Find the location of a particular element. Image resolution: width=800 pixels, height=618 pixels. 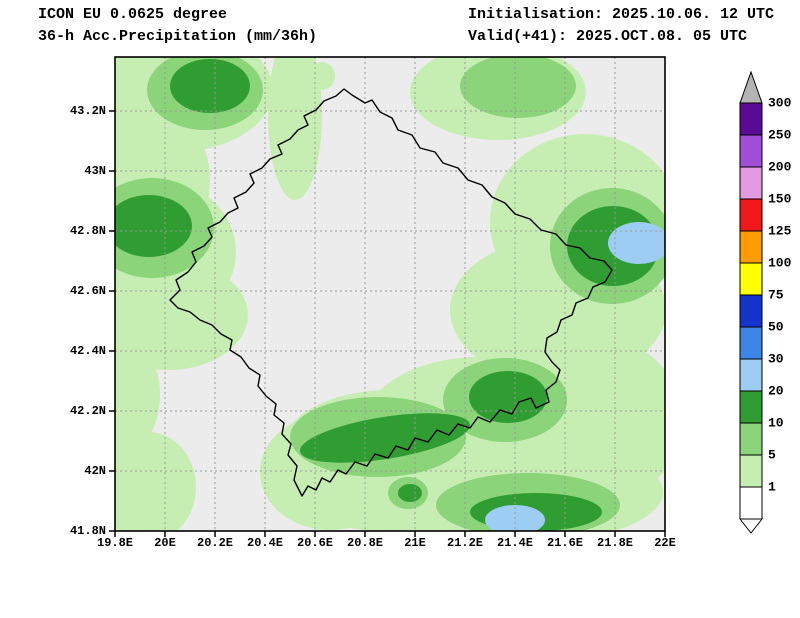

colorbar-arrow-top is located at coordinates (751, 87).